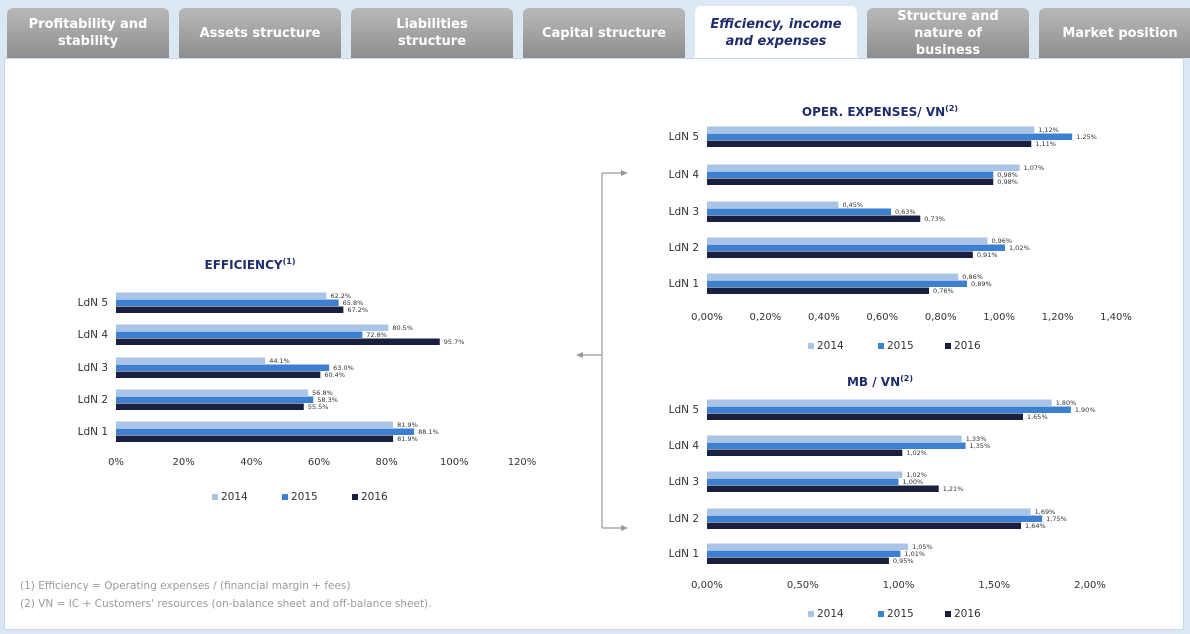  I want to click on data-label: 0,96%, so click(1001, 241).